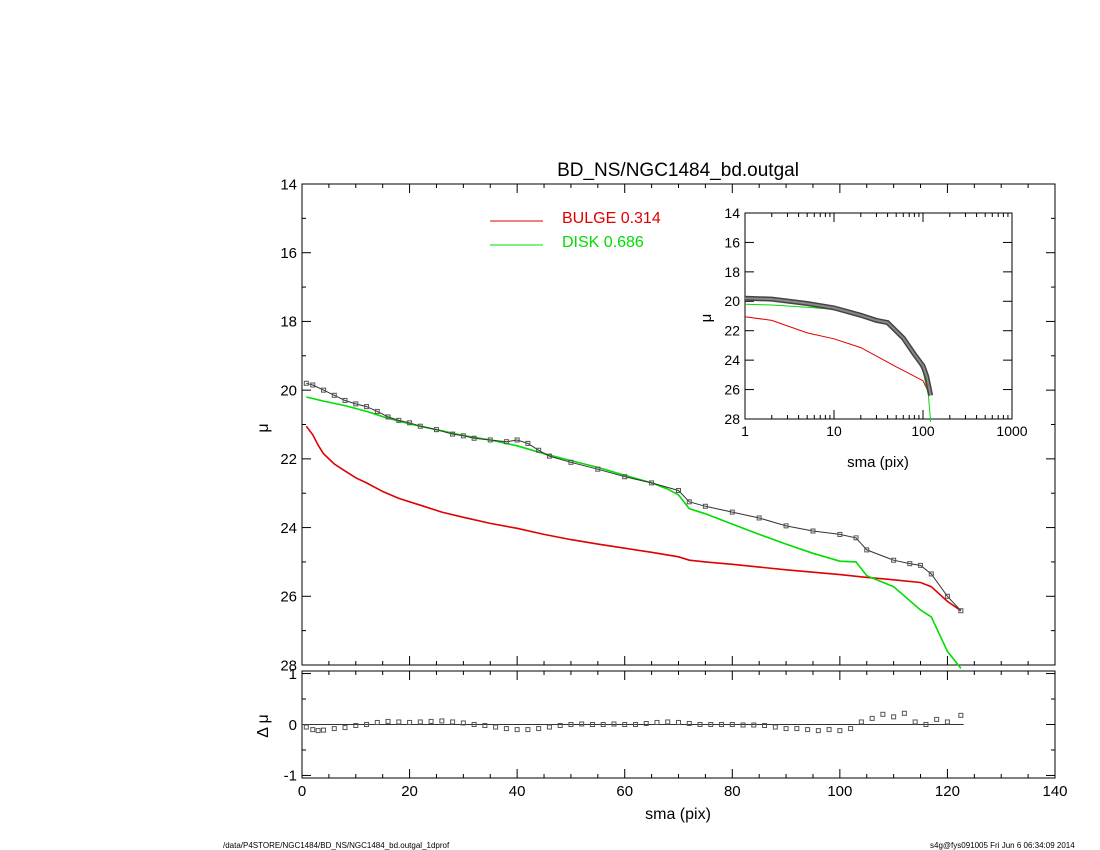 Image resolution: width=1100 pixels, height=850 pixels. I want to click on y-tick-label: 22, so click(732, 331).